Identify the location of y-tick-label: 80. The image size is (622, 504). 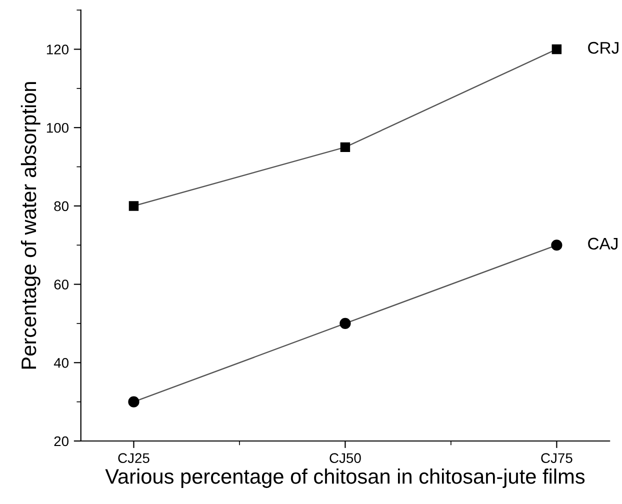
(61, 206).